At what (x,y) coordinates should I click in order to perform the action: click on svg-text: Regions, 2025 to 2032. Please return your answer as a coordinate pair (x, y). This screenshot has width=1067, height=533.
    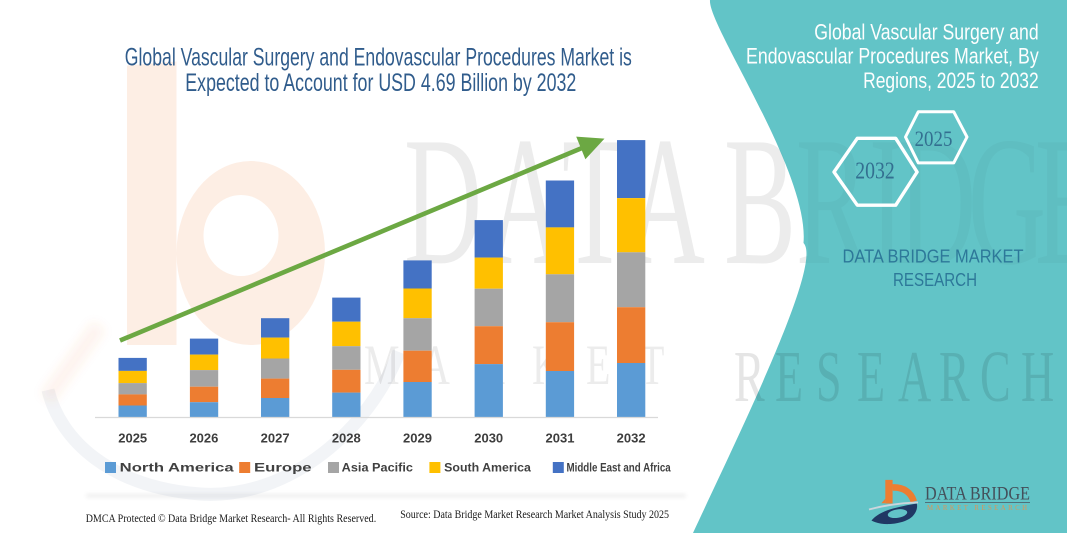
    Looking at the image, I should click on (951, 80).